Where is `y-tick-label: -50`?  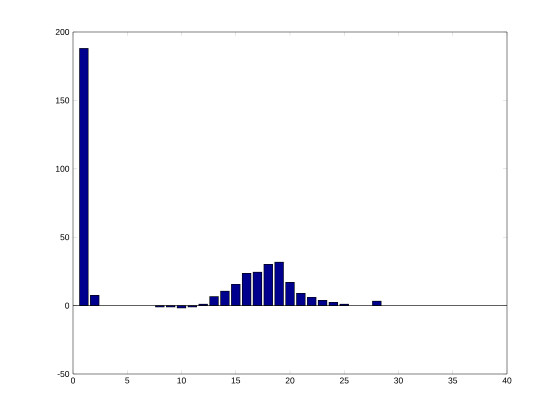 y-tick-label: -50 is located at coordinates (64, 374).